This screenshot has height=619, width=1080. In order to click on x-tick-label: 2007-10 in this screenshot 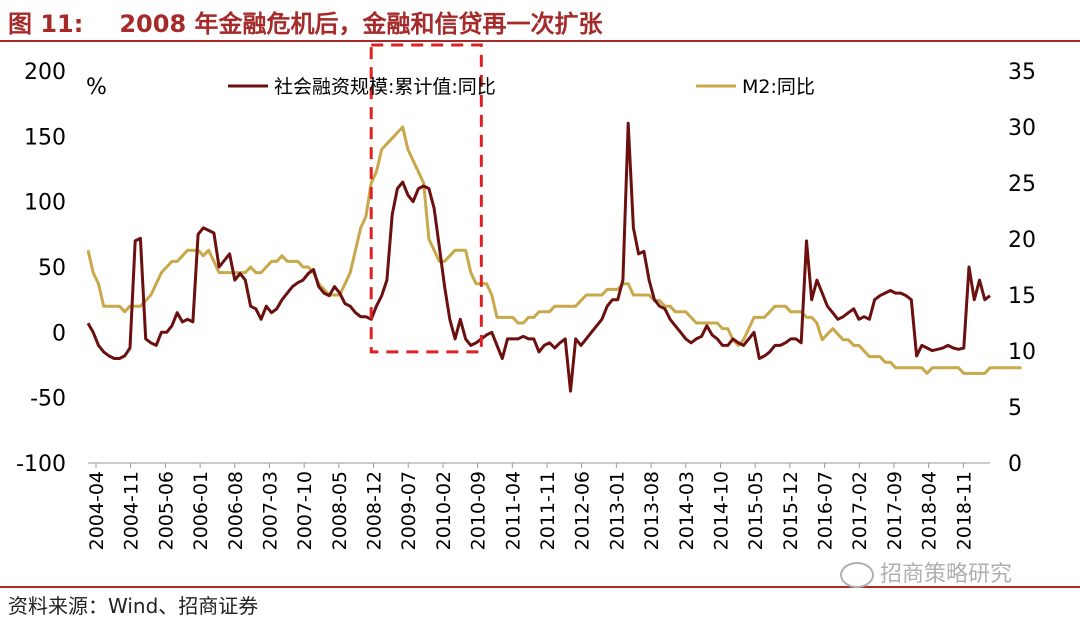, I will do `click(305, 510)`.